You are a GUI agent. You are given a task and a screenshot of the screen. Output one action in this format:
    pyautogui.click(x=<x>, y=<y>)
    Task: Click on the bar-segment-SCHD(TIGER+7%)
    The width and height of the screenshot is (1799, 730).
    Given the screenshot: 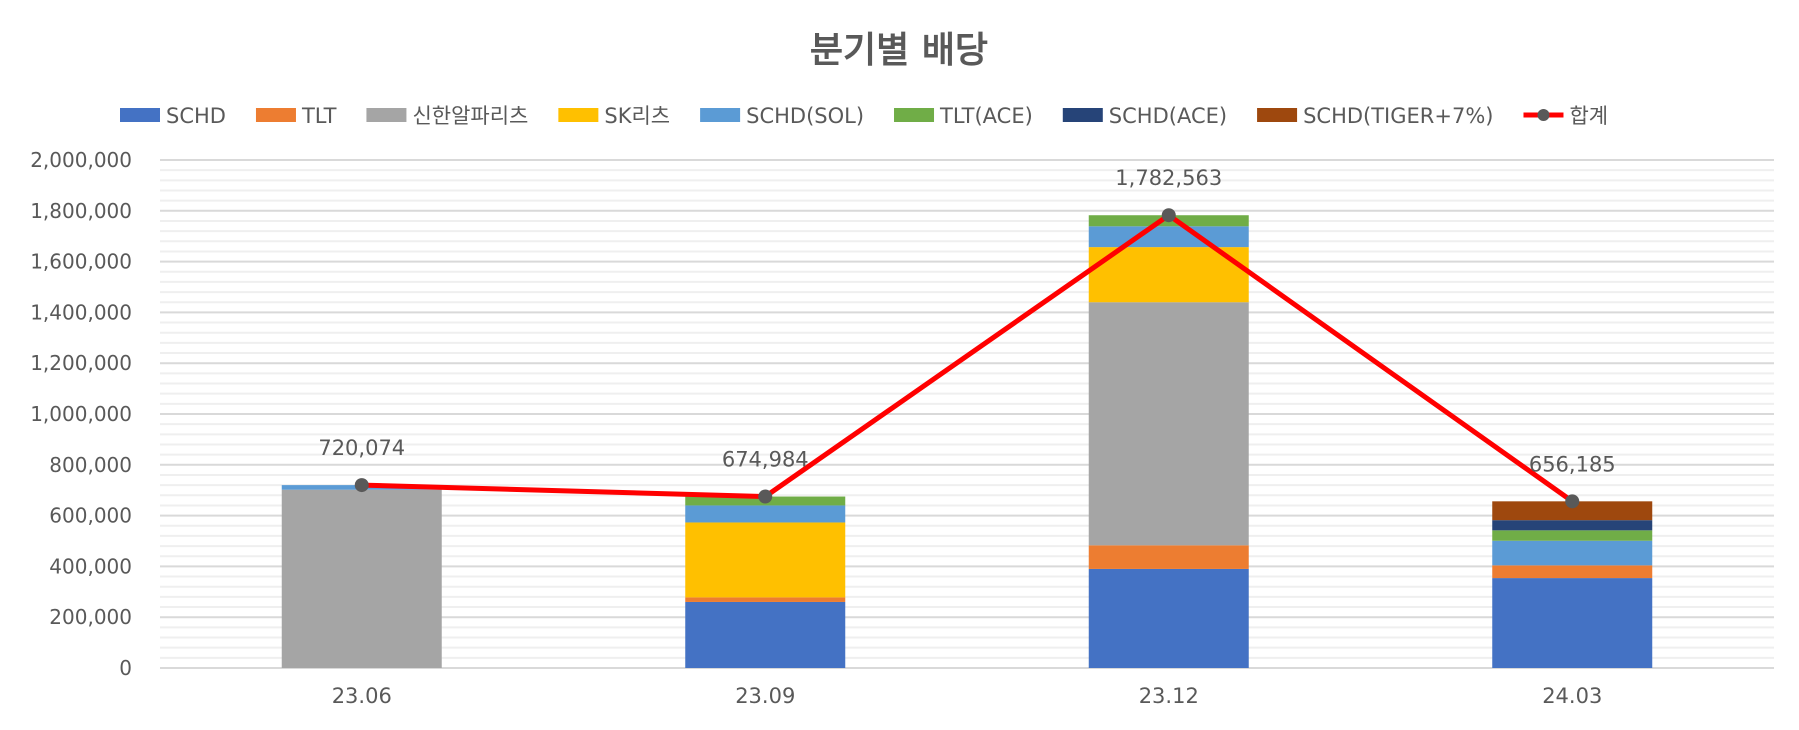 What is the action you would take?
    pyautogui.click(x=1572, y=511)
    